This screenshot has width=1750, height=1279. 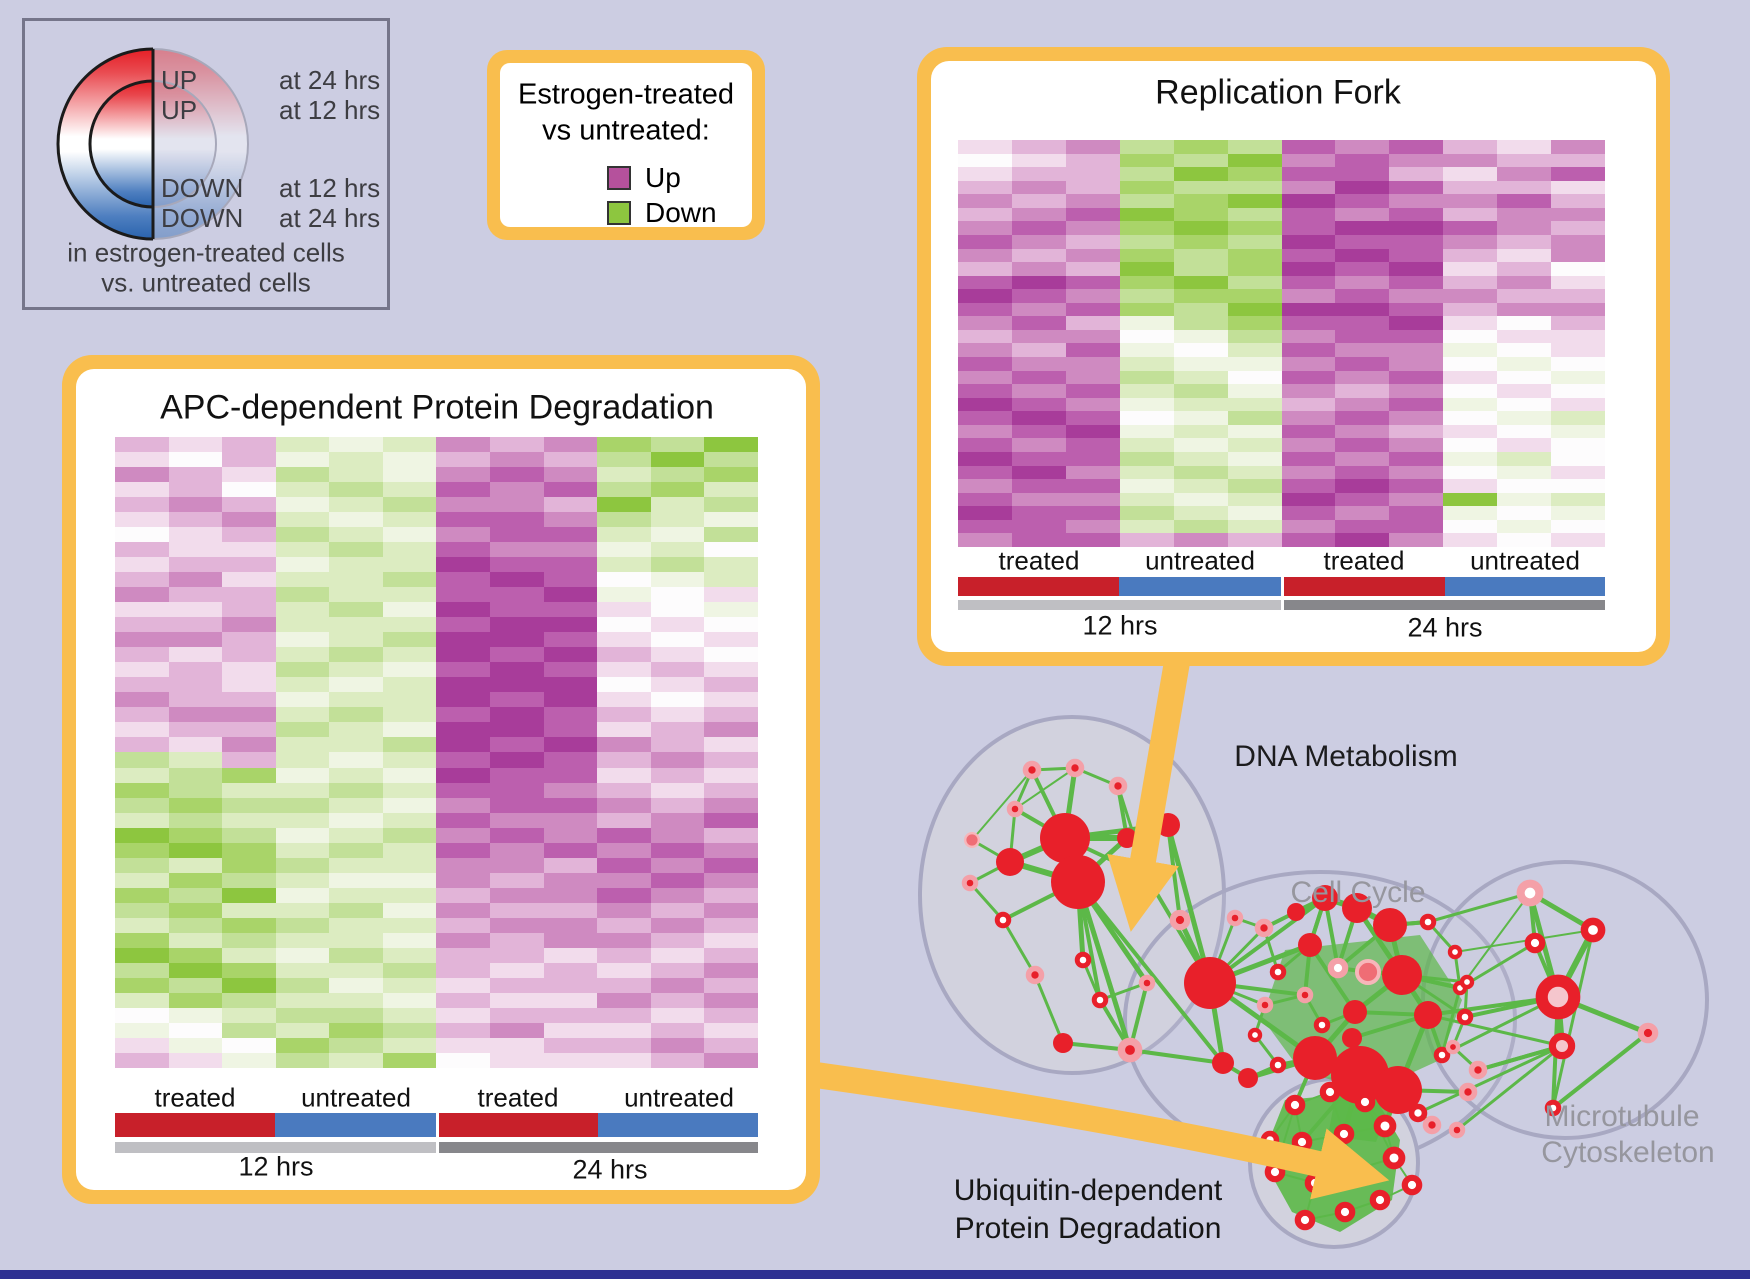 What do you see at coordinates (1364, 560) in the screenshot?
I see `rf-col-label-treated-24: treated` at bounding box center [1364, 560].